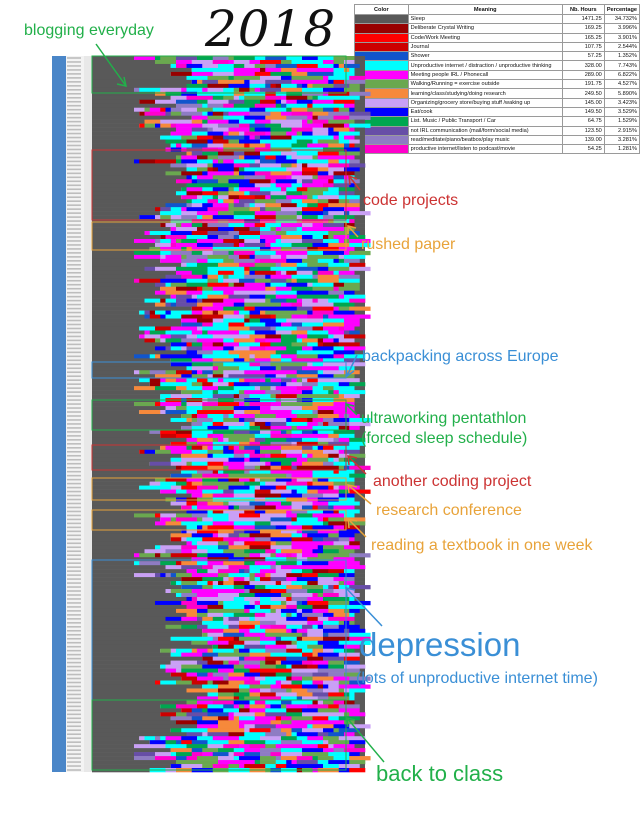 The height and width of the screenshot is (828, 640). I want to click on ultraworking-arrowhead, so click(350, 407).